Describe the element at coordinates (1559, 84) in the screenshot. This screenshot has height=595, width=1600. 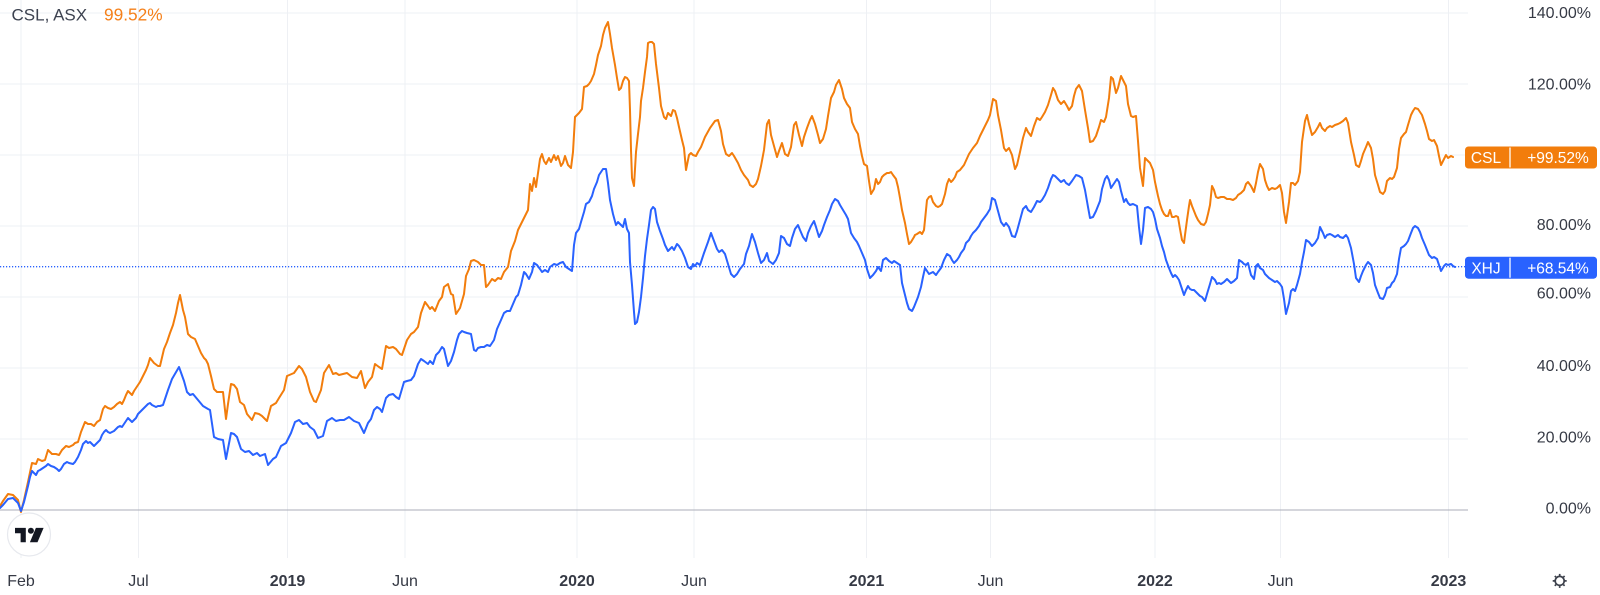
I see `svg-text: 120.00%` at that location.